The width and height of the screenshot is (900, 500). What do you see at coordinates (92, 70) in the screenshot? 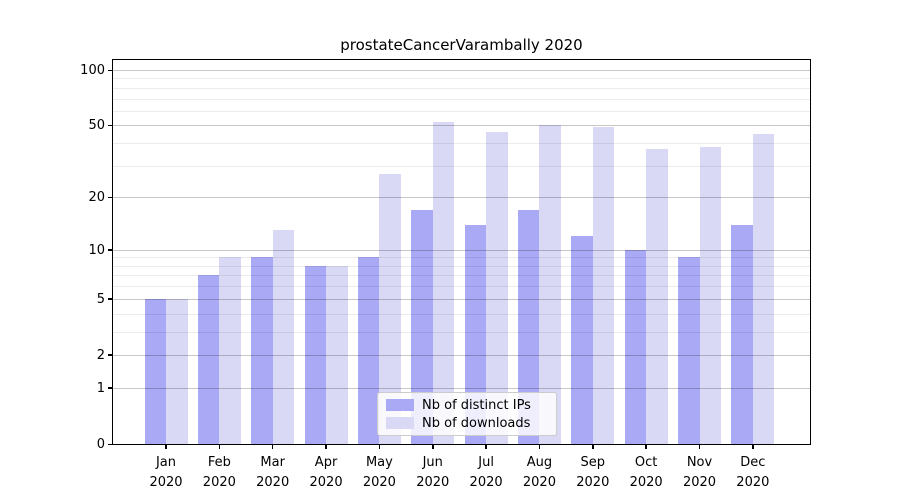
I see `y-tick-label-100: 100` at bounding box center [92, 70].